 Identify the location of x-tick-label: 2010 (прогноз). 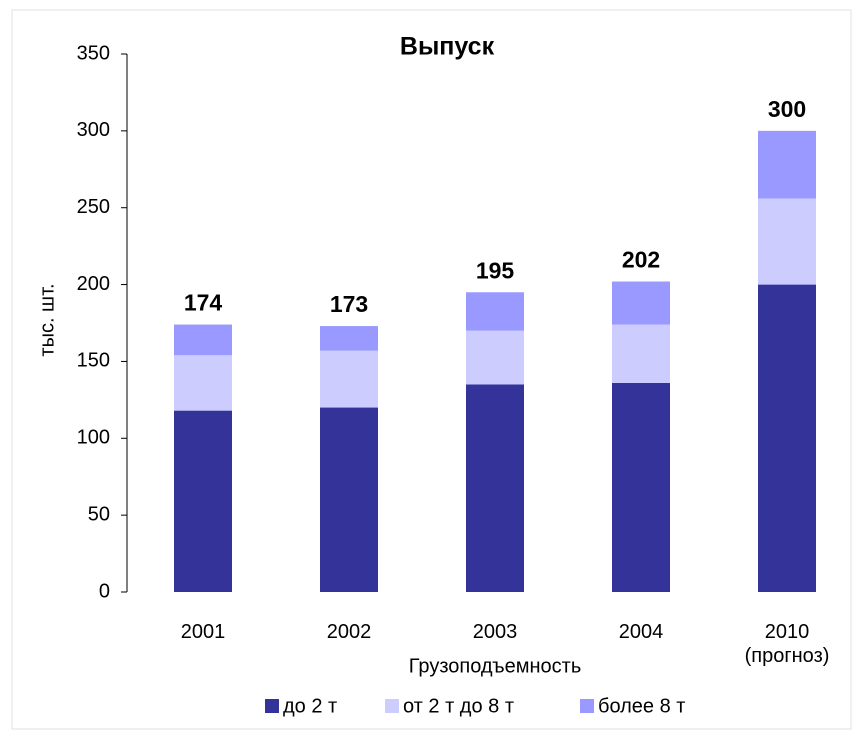
(787, 644).